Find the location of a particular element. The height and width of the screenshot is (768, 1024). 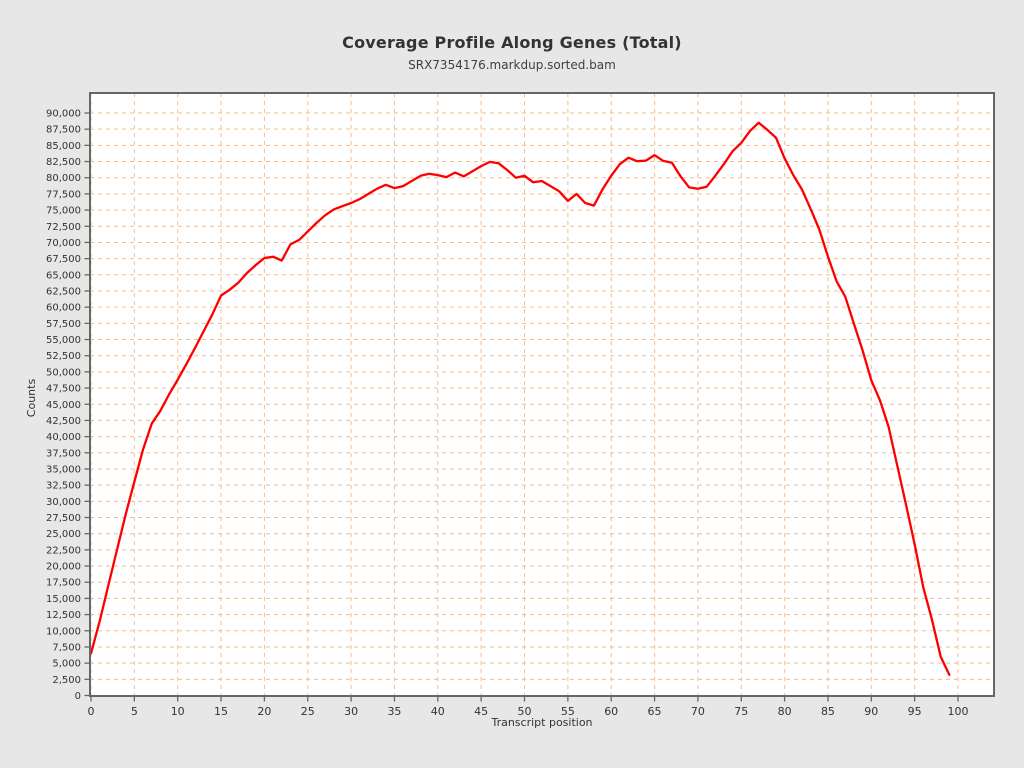

x-axis-label: Transcript position is located at coordinates (541, 722).